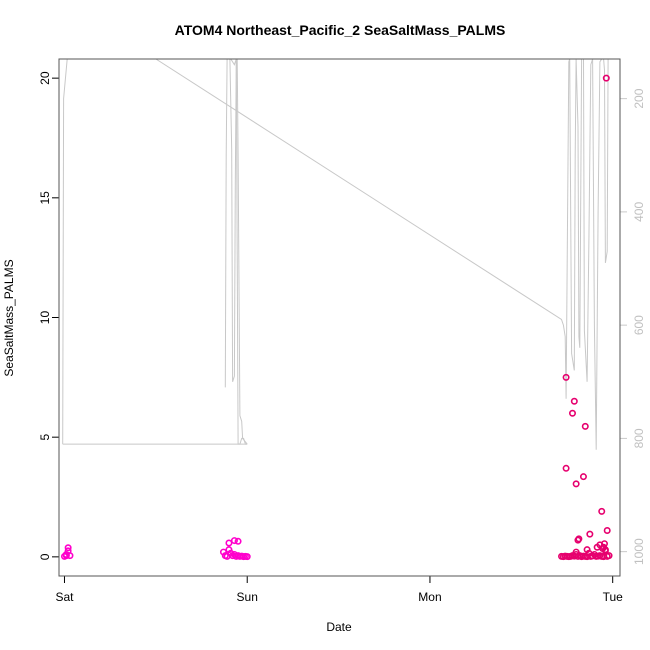 This screenshot has width=650, height=650. I want to click on right-tick-label: 1000, so click(639, 551).